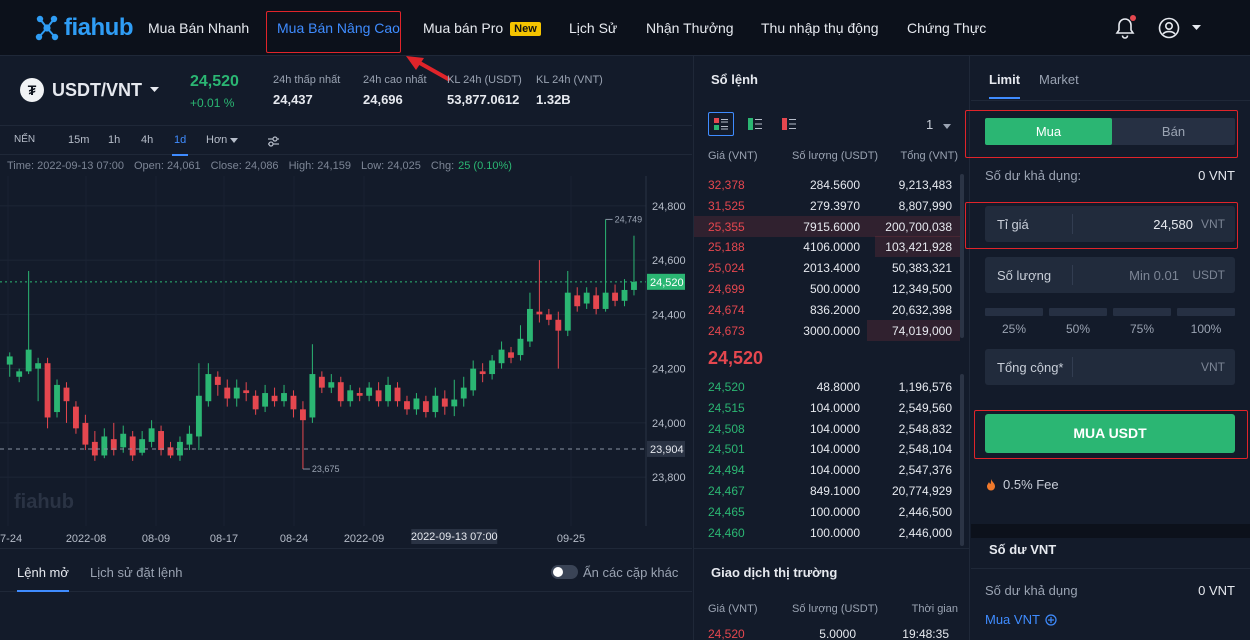 This screenshot has height=640, width=1250. I want to click on sell-tab: Bán, so click(1173, 131).